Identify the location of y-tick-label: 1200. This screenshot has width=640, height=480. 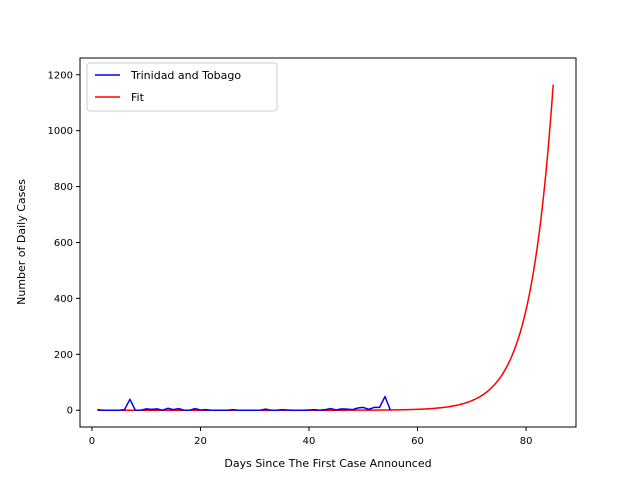
(60, 75).